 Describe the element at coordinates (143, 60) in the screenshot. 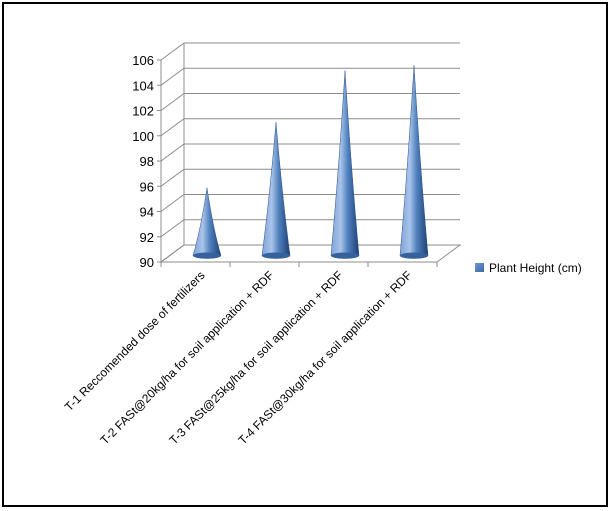

I see `y-tick-label: 106` at that location.